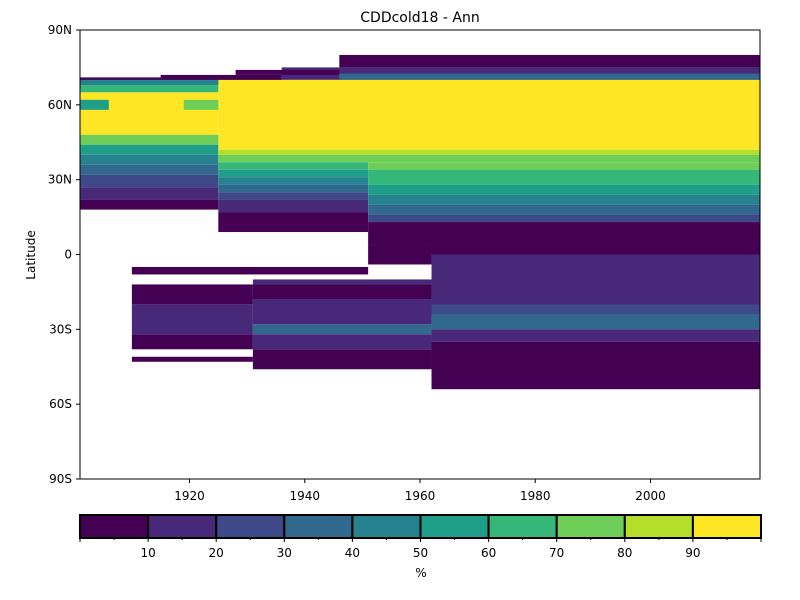 The height and width of the screenshot is (600, 800). I want to click on colorbar-tick-label: 60, so click(488, 553).